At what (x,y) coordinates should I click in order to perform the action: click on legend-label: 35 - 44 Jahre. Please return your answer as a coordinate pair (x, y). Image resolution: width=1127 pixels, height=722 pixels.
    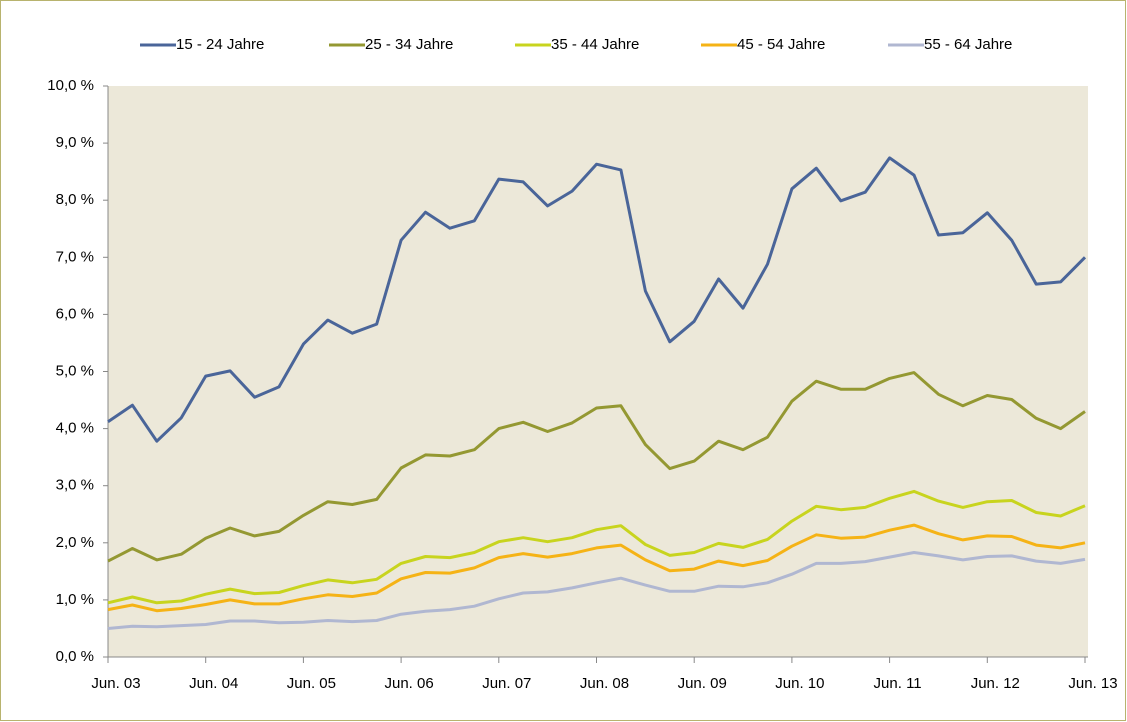
    Looking at the image, I should click on (595, 44).